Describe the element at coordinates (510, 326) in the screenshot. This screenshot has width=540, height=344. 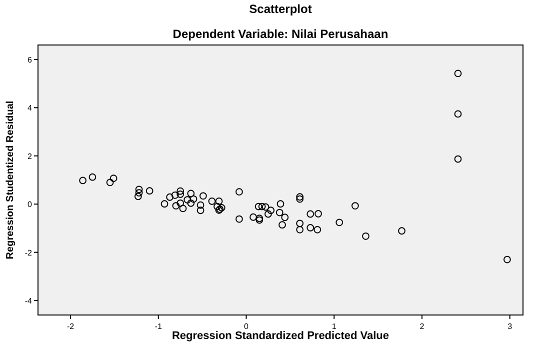
I see `x-tick-label: 3` at that location.